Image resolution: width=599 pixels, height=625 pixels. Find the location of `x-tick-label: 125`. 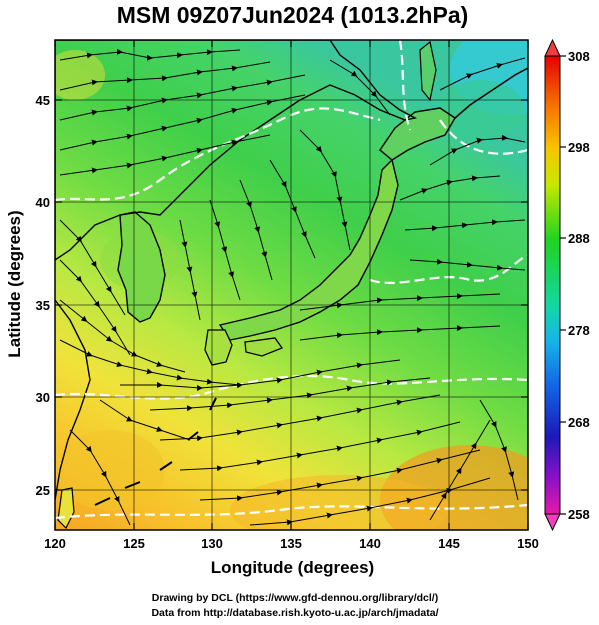

x-tick-label: 125 is located at coordinates (134, 543).